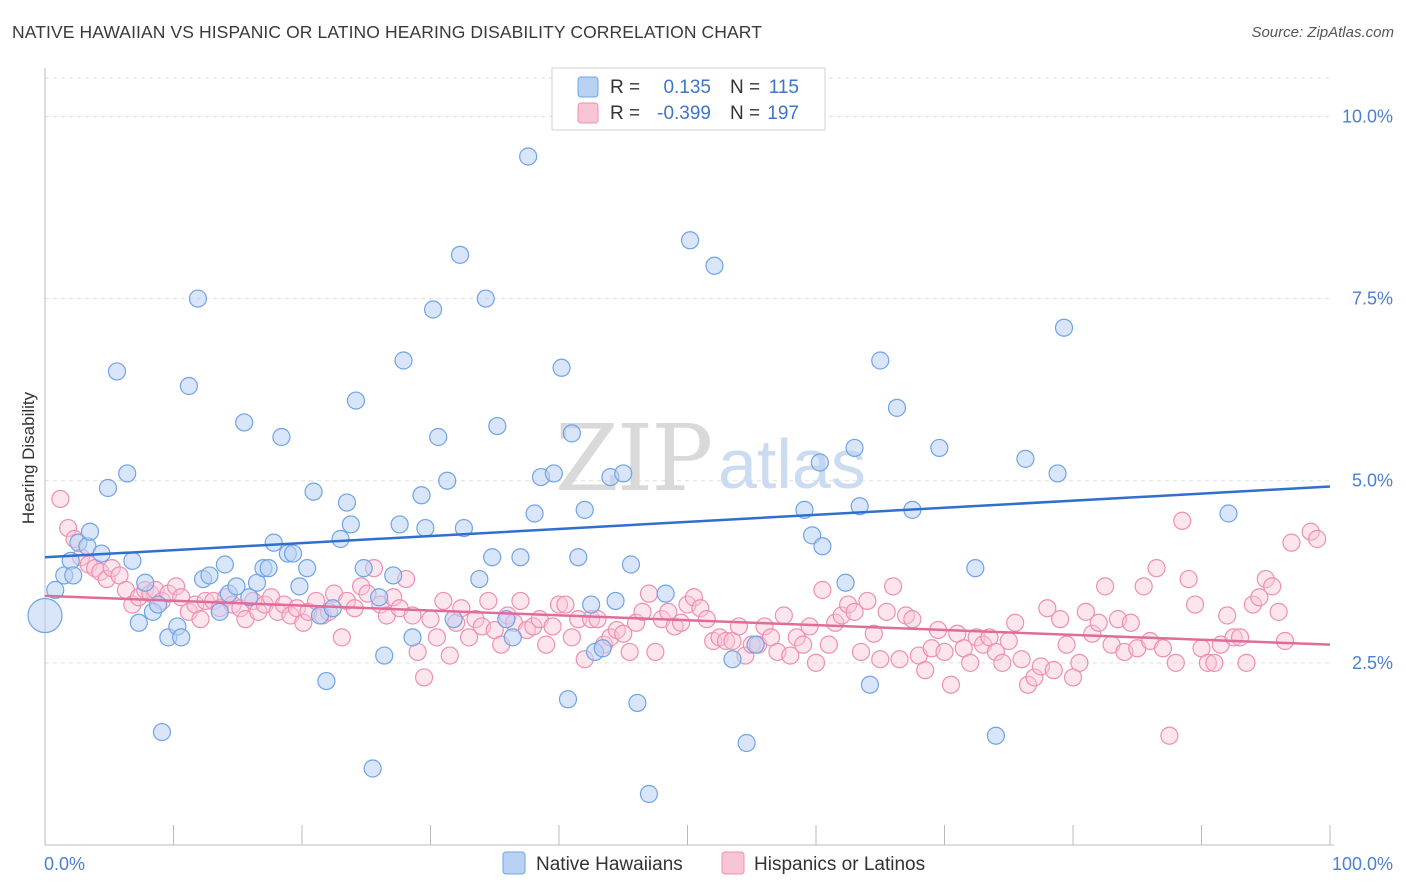  I want to click on x-tick-labels: 0.0% 100.0%, so click(718, 864).